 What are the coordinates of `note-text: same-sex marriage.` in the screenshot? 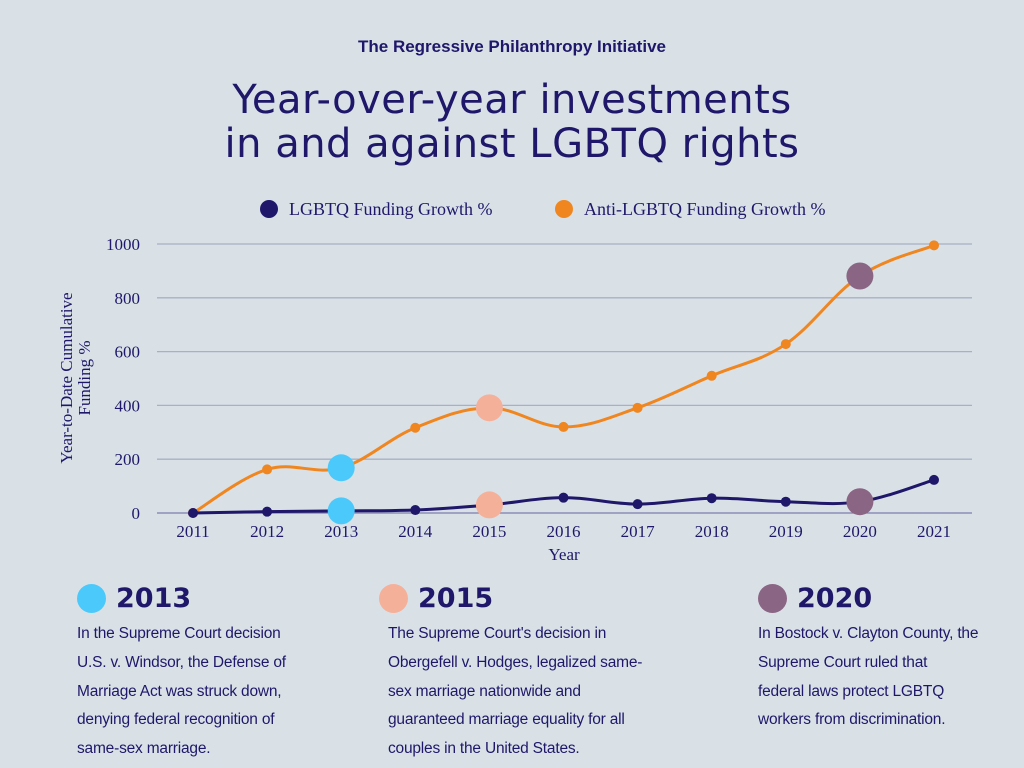 It's located at (144, 749).